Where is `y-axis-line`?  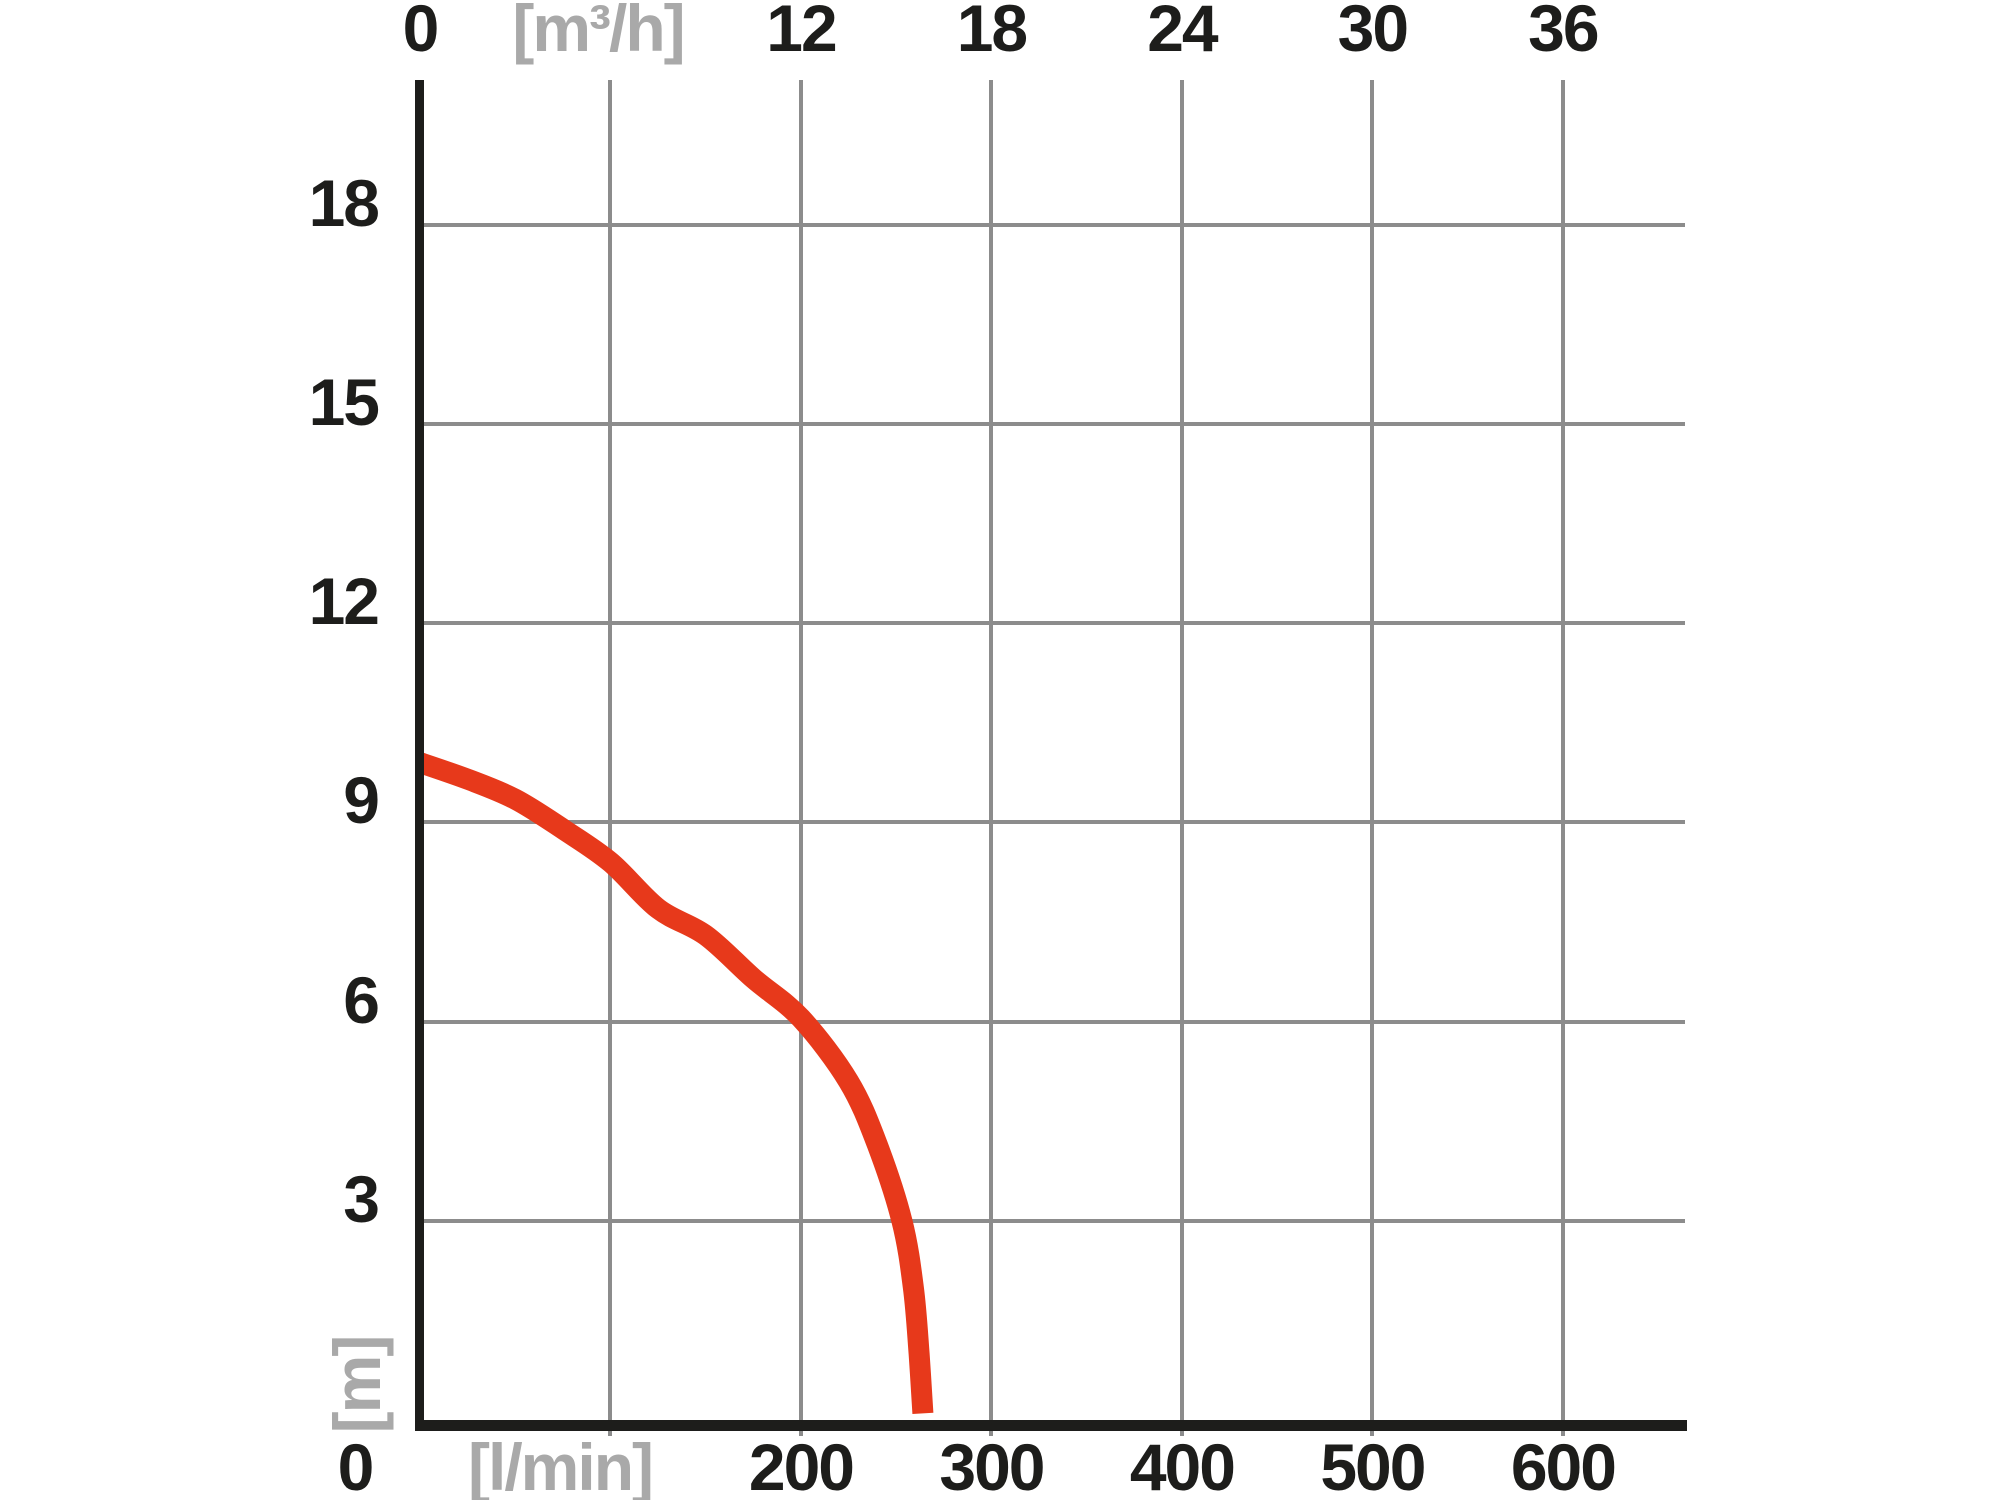 y-axis-line is located at coordinates (419, 755).